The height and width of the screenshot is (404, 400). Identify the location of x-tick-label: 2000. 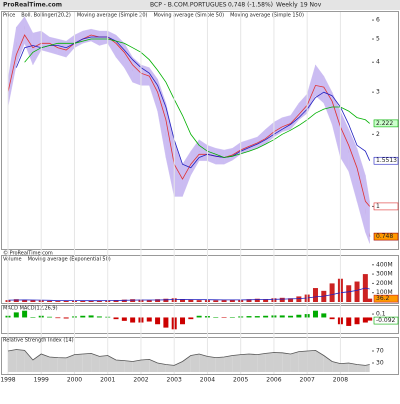
(74, 380).